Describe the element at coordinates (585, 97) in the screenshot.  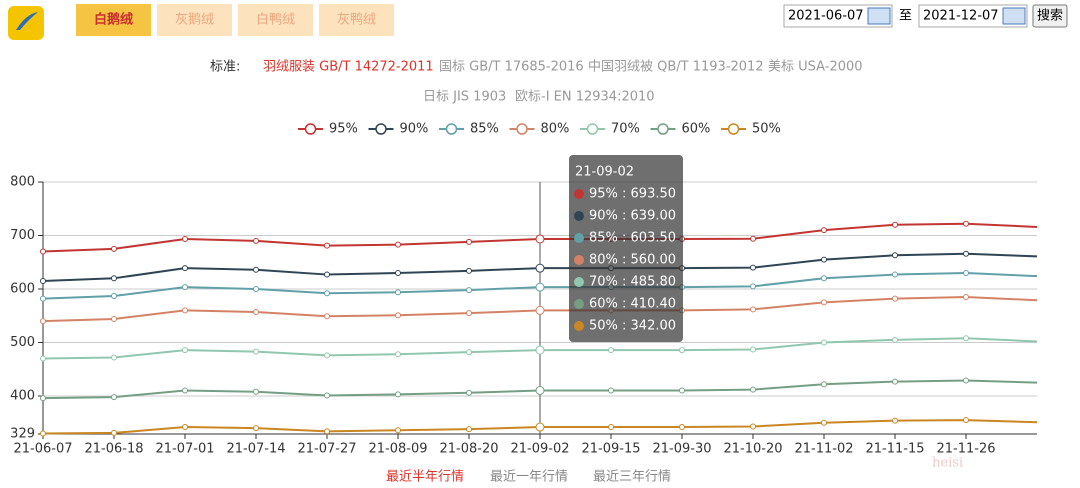
I see `standard-link: 欧标-I EN 12934:2010` at that location.